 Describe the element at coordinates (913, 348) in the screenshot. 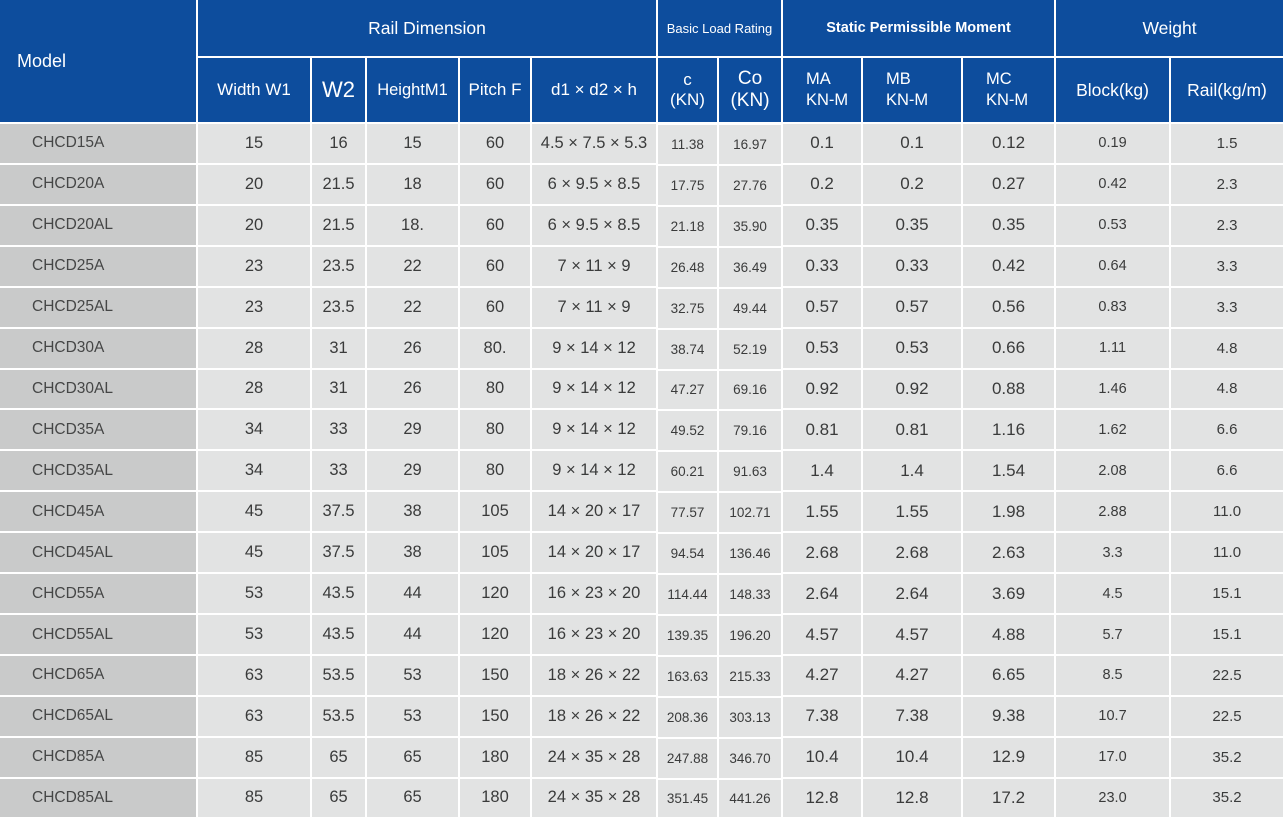

I see `mb-cell: 0.53` at that location.